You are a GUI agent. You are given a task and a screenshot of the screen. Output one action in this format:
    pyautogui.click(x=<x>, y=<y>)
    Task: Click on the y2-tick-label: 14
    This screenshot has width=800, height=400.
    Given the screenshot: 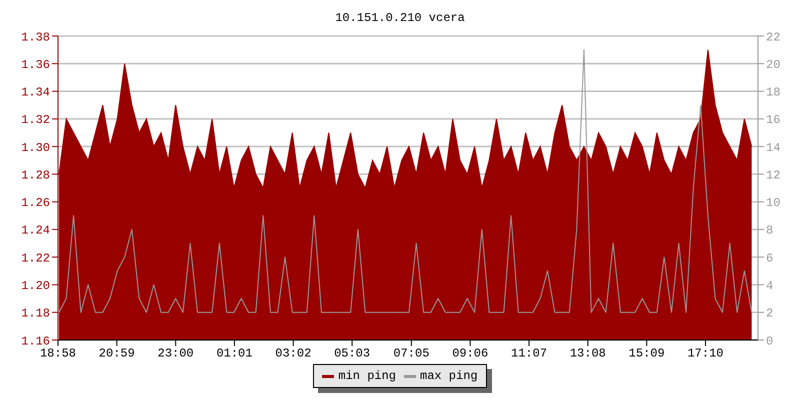 What is the action you would take?
    pyautogui.click(x=773, y=147)
    